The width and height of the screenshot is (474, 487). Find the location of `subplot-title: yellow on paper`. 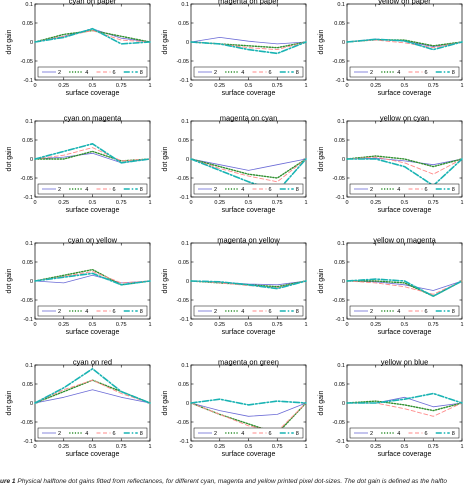

subplot-title: yellow on paper is located at coordinates (404, 3).